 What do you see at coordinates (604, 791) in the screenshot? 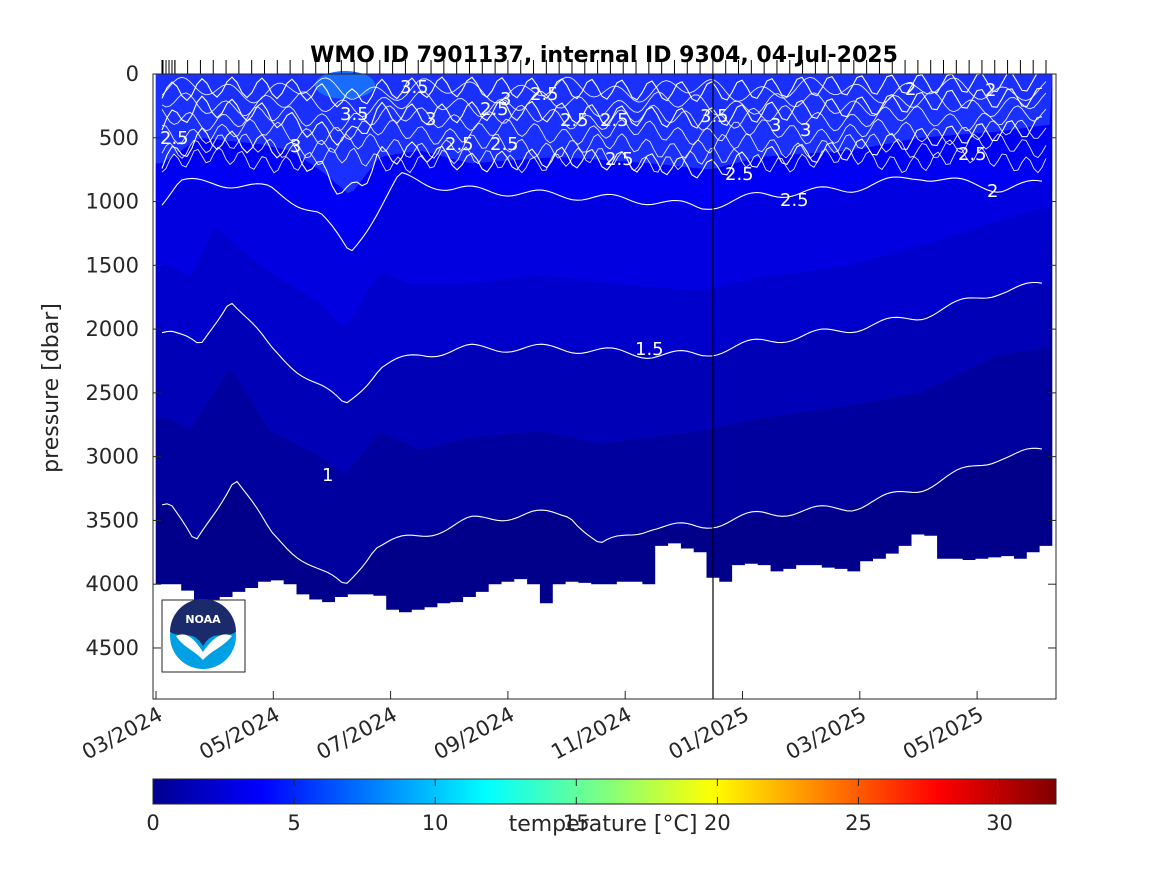
I see `colorbar-scale` at bounding box center [604, 791].